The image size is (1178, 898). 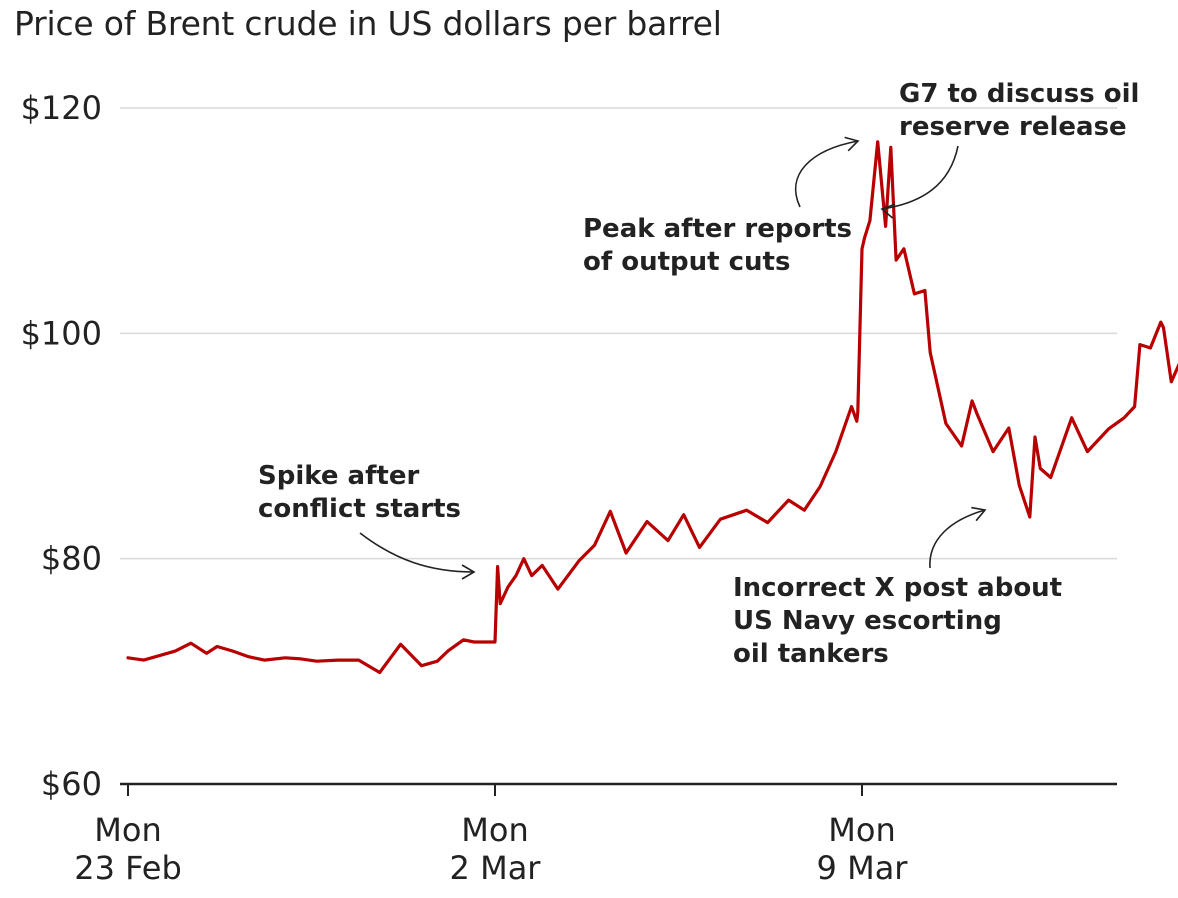 I want to click on annotation-text: conflict starts, so click(x=359, y=509).